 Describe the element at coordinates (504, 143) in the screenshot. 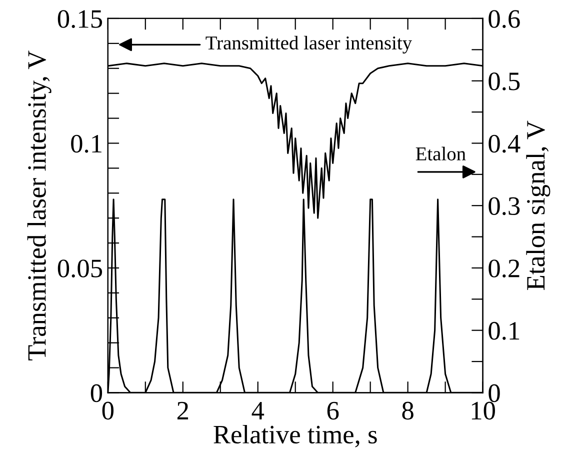

I see `y2-tick-label: 0.4` at that location.